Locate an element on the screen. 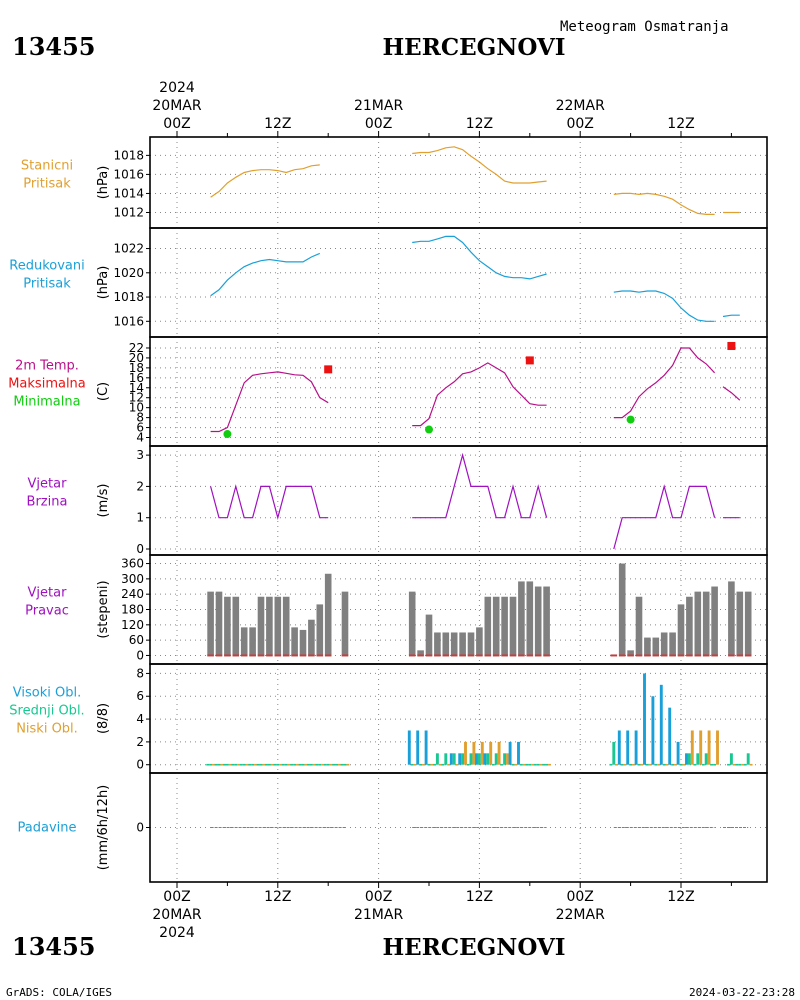  panel-label: 2m Temp. is located at coordinates (47, 366).